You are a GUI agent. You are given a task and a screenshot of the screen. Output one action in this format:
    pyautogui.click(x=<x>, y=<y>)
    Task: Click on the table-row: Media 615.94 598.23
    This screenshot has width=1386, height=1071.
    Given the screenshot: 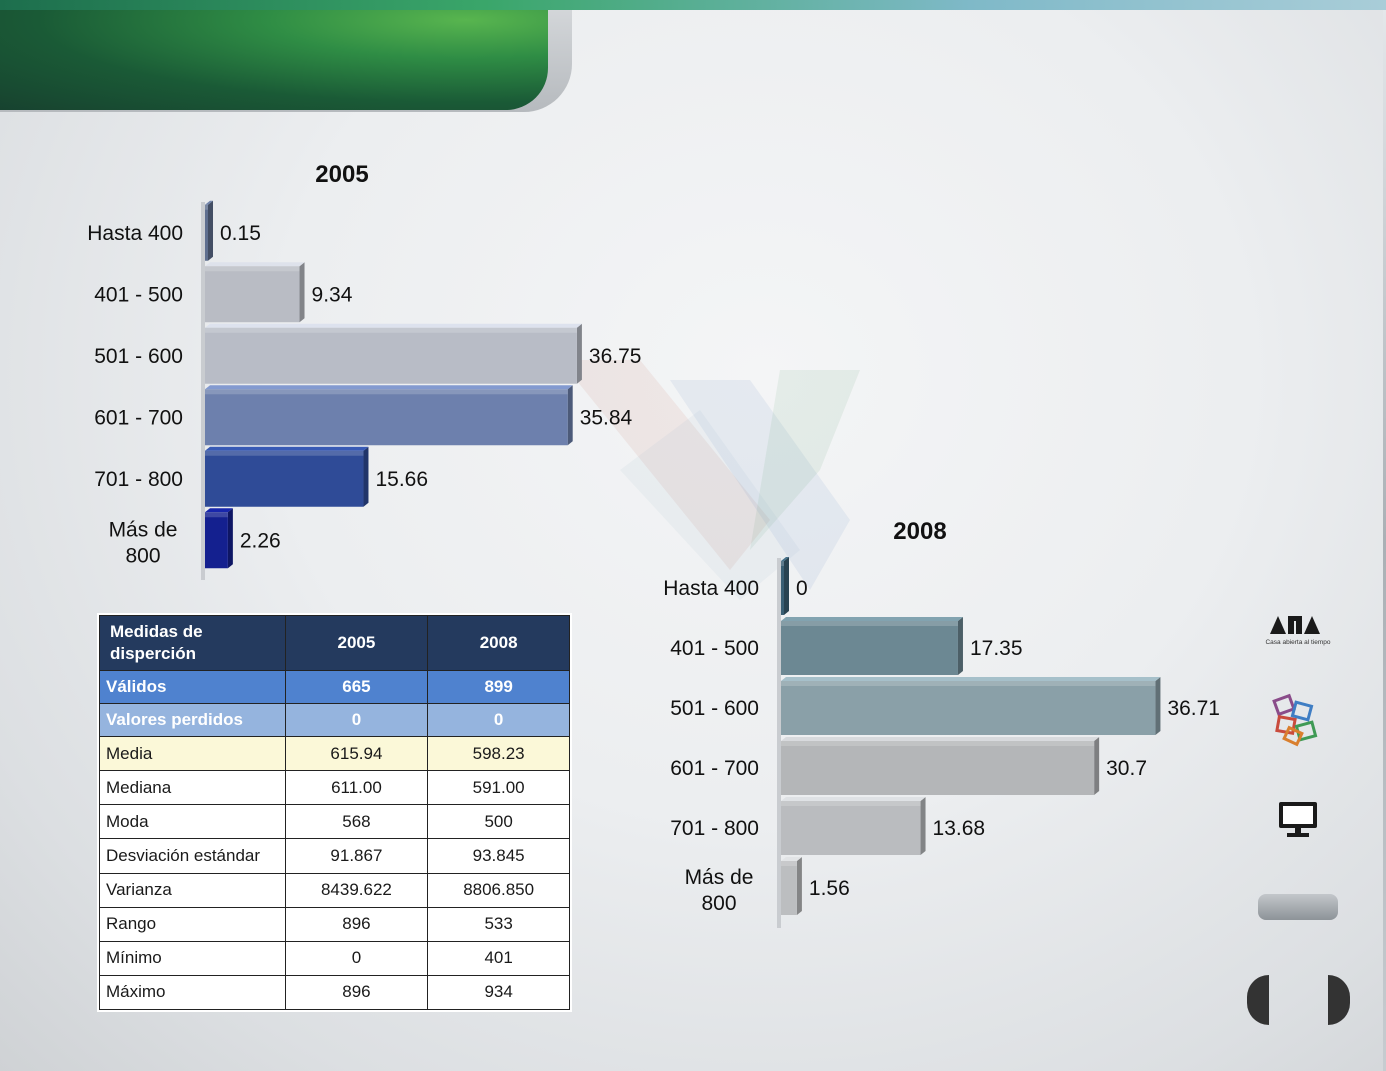 What is the action you would take?
    pyautogui.click(x=334, y=754)
    